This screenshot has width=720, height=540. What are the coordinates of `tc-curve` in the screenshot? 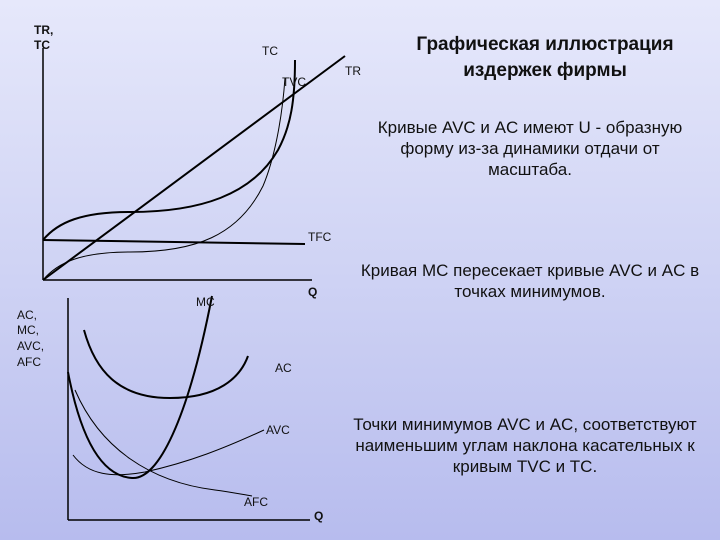 It's located at (169, 150).